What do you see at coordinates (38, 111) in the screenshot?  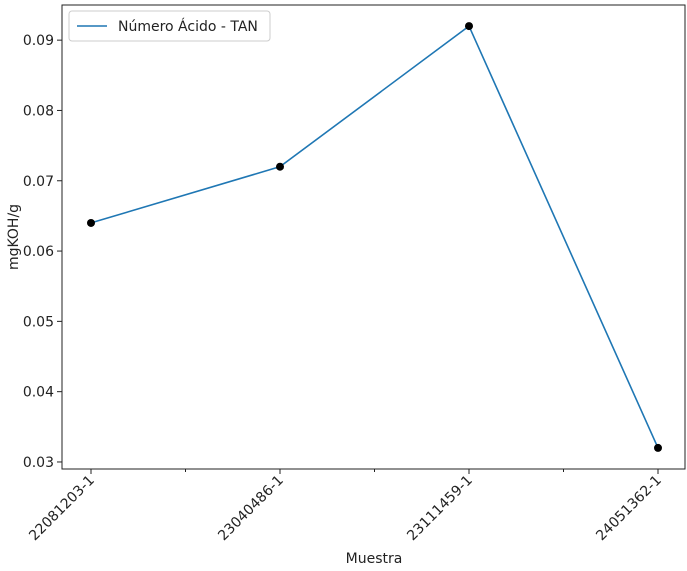 I see `y-tick-label: 0.08` at bounding box center [38, 111].